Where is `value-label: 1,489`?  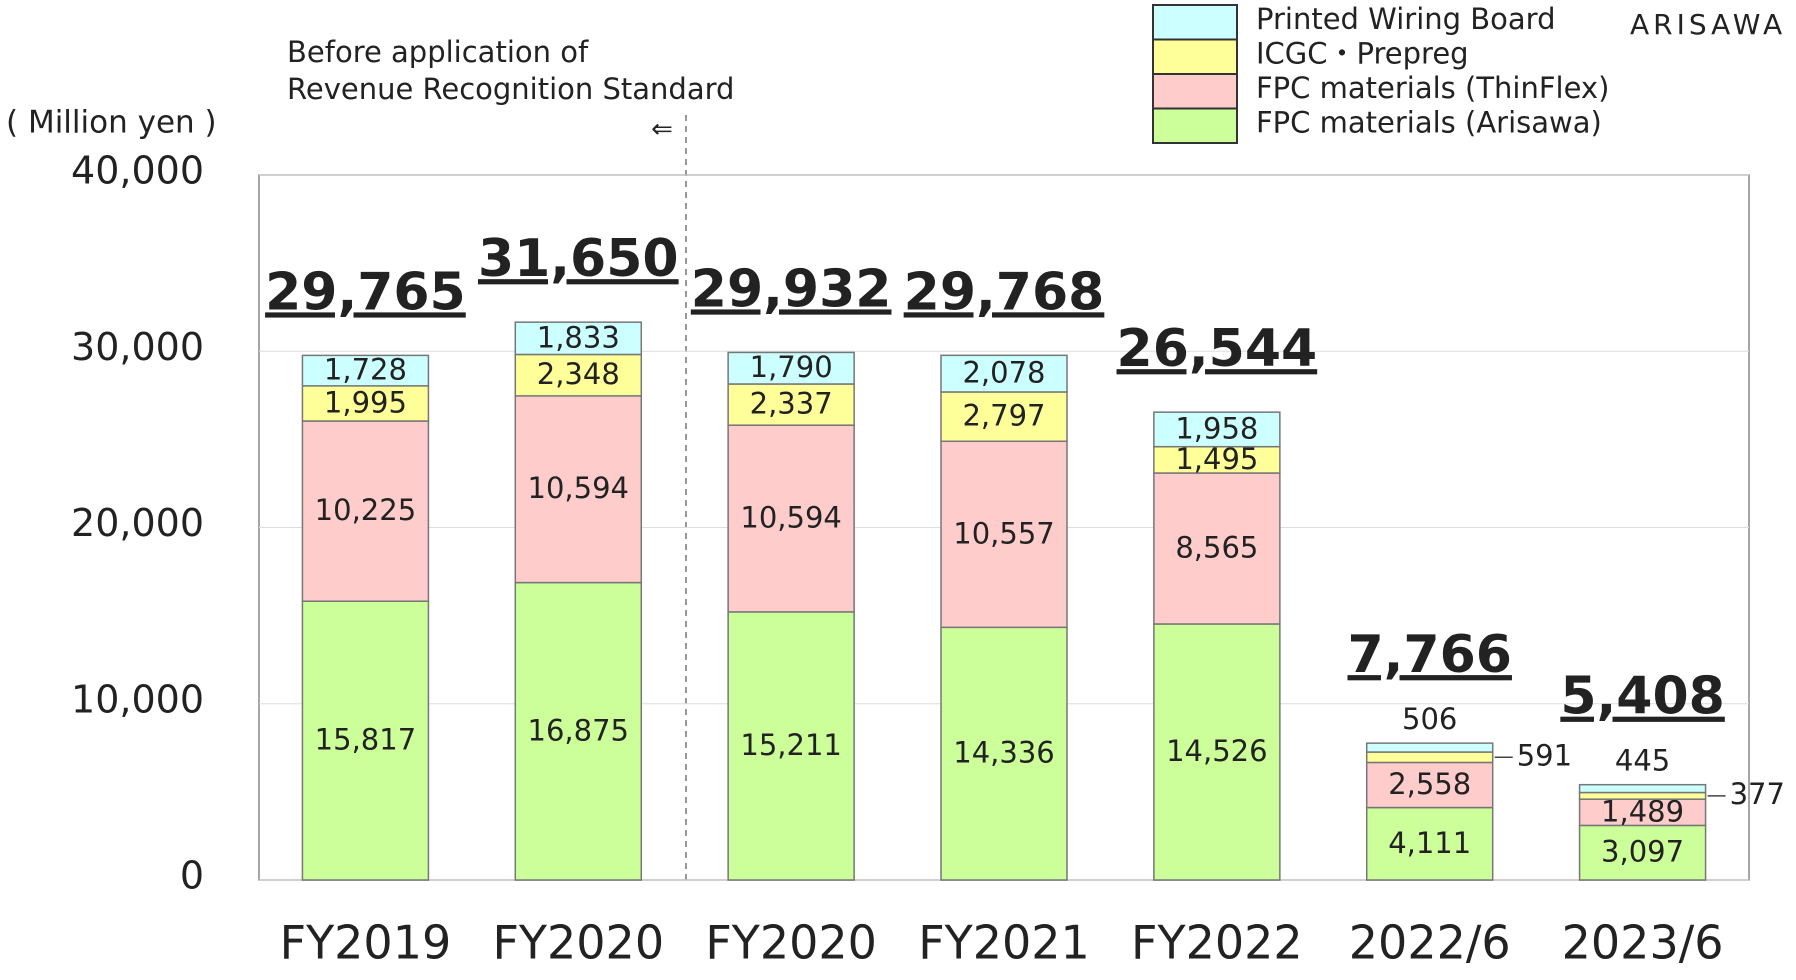
value-label: 1,489 is located at coordinates (1642, 811).